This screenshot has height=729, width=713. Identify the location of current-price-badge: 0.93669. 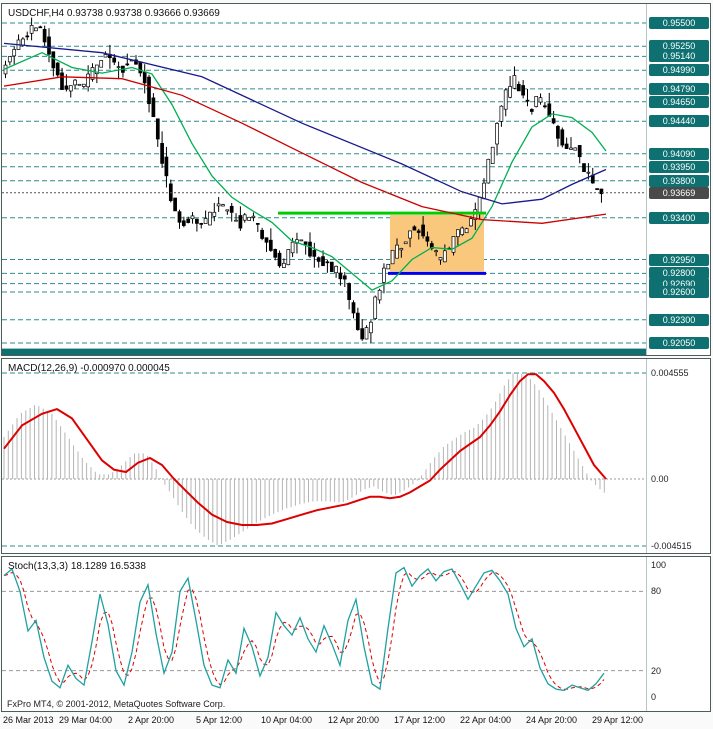
(679, 193).